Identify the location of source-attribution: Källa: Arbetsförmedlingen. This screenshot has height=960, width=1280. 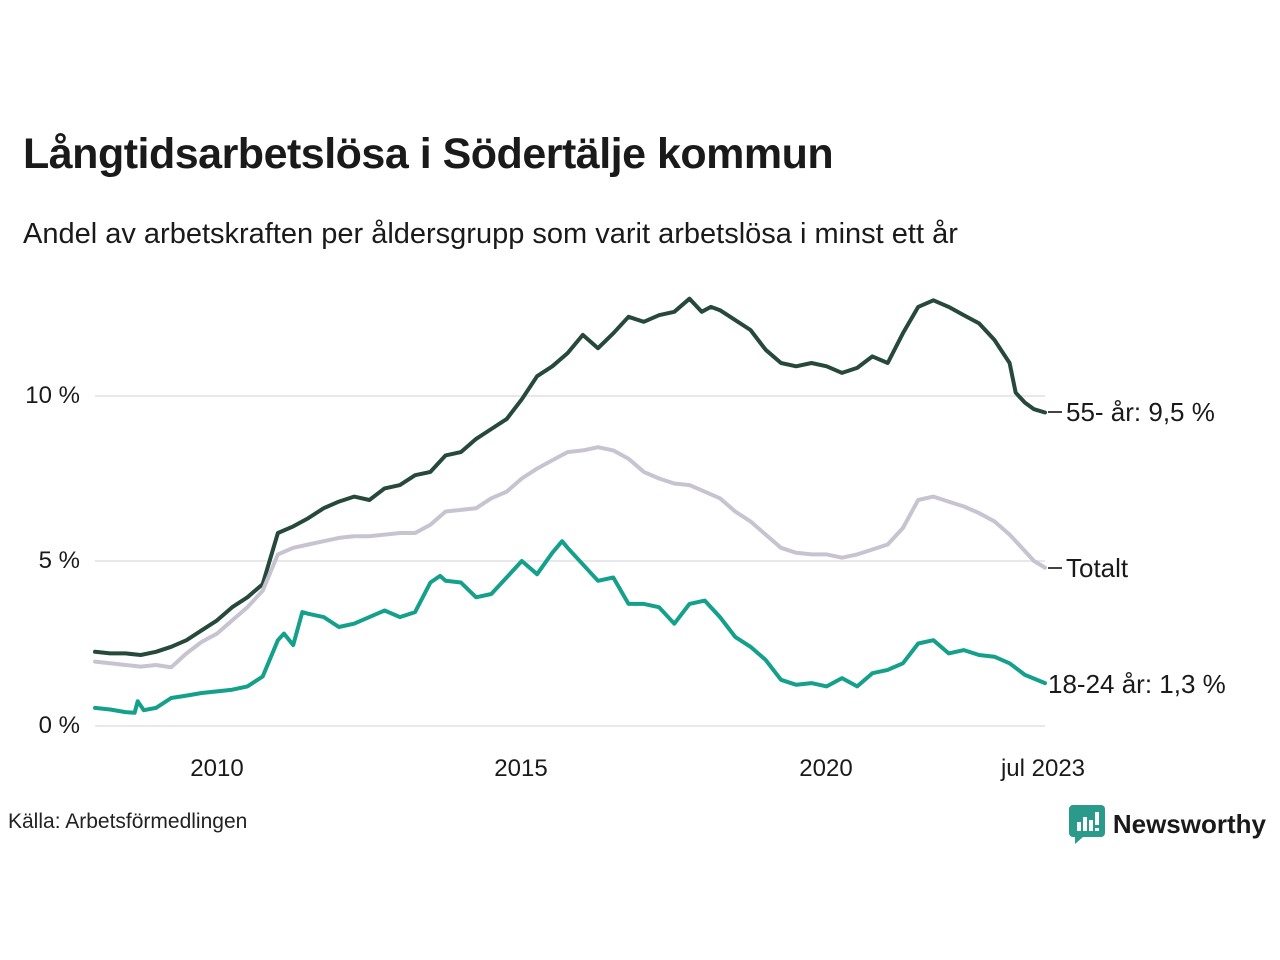
(128, 821).